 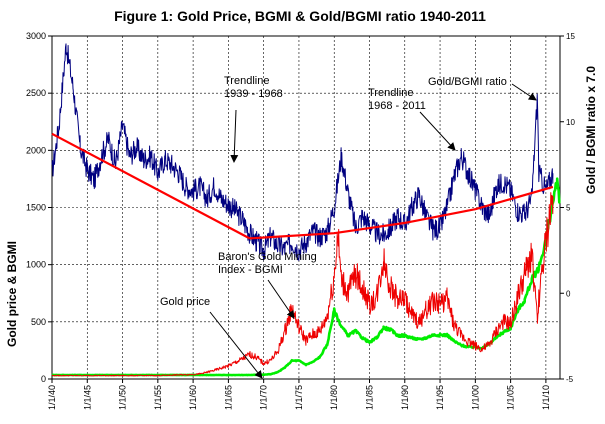 What do you see at coordinates (250, 270) in the screenshot?
I see `annotation-text-line: Index - BGMI` at bounding box center [250, 270].